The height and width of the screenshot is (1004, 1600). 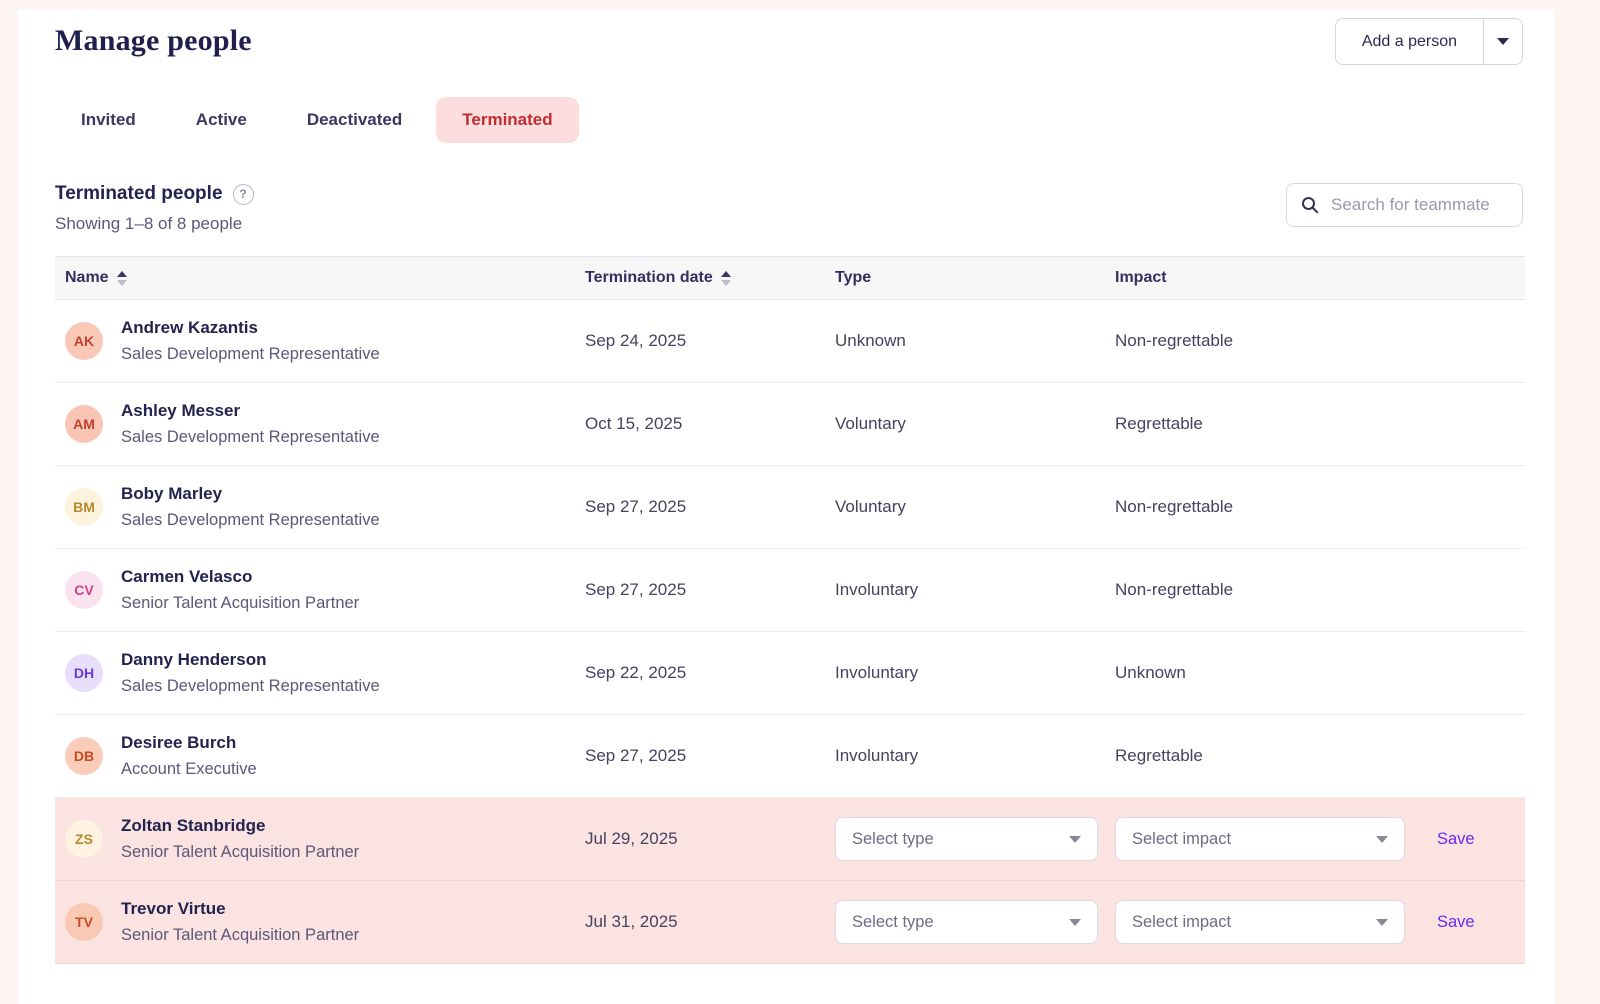 I want to click on page-header: Manage people Add a person, so click(x=789, y=41).